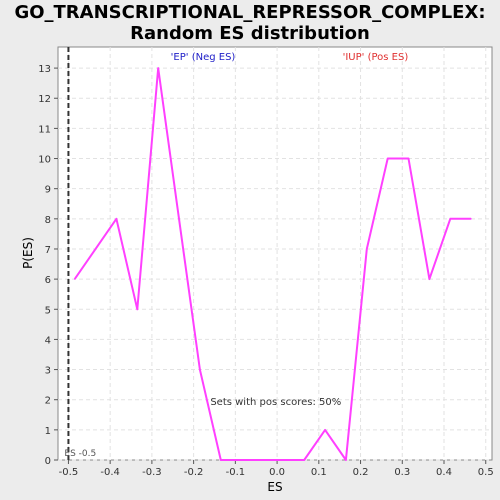 The width and height of the screenshot is (500, 500). I want to click on y-tick-label: 8, so click(48, 220).